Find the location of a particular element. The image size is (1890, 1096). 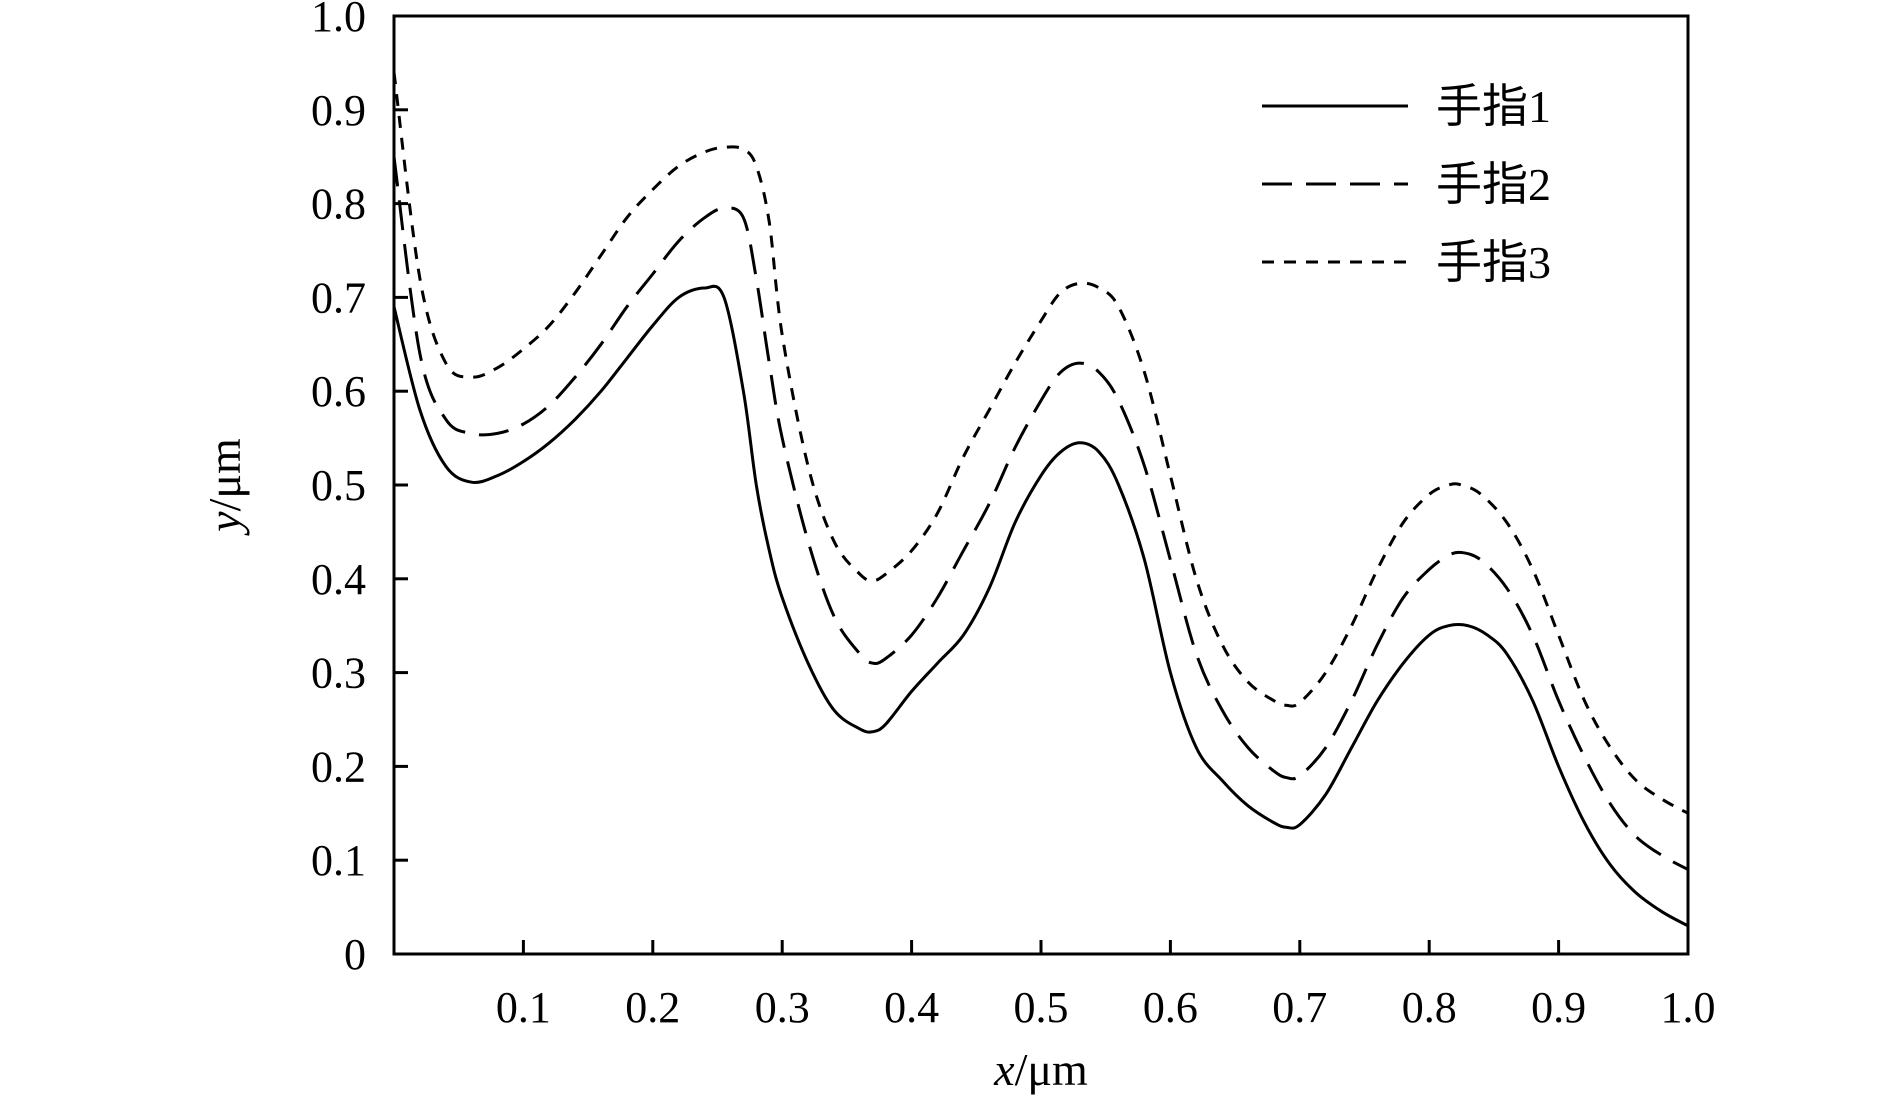

x-axis-title: x/μm is located at coordinates (1040, 1069).